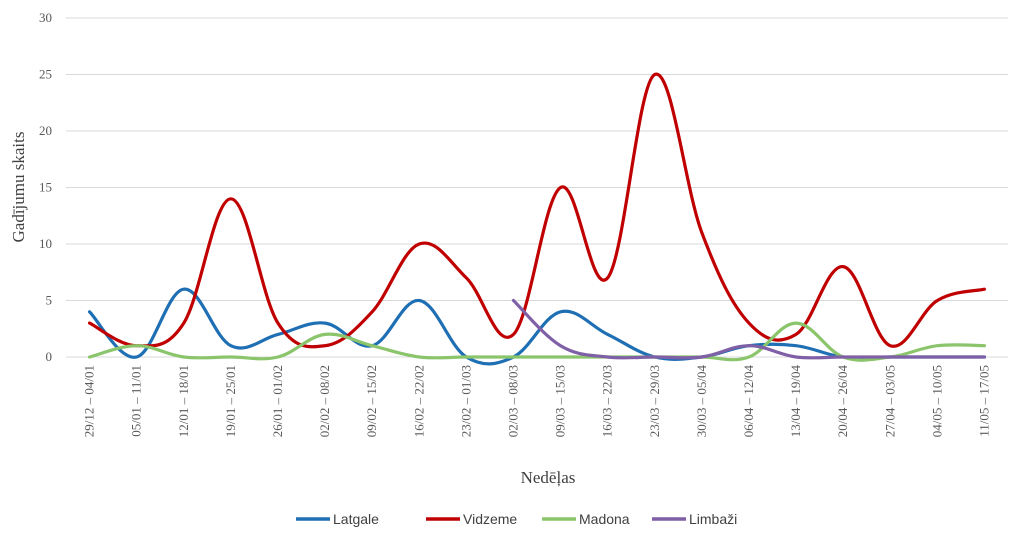  I want to click on y-axis-title: Gadījumu skaits, so click(18, 187).